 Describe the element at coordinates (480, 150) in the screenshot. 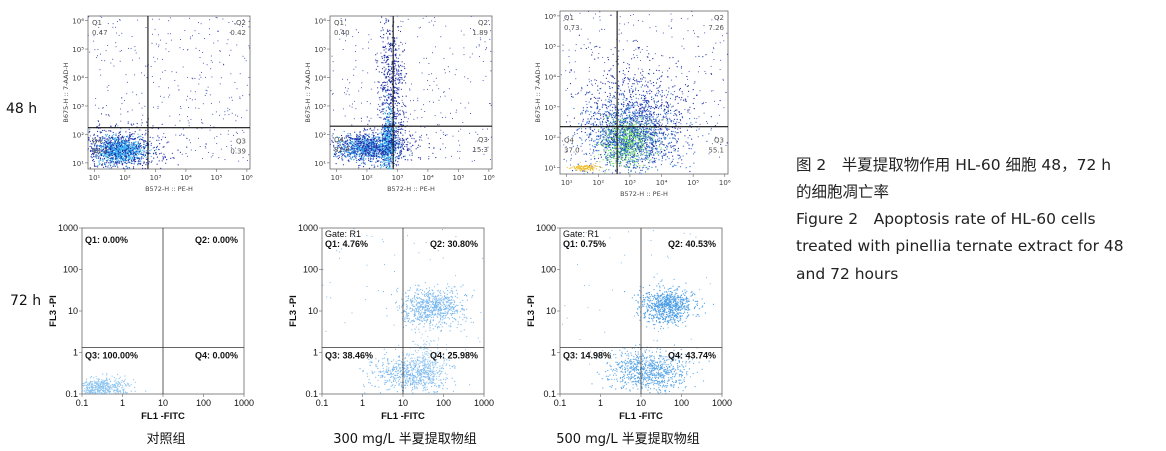

I see `quadrant-value-q3: 15.3` at that location.